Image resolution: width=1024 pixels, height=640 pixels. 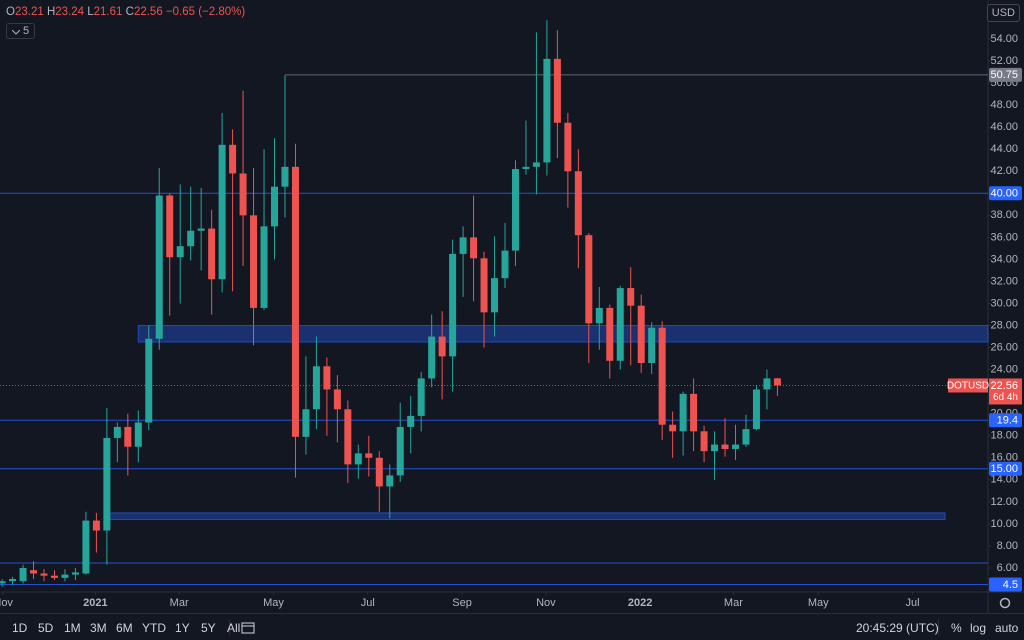 I want to click on y-tick-label: 26.00, so click(x=1004, y=347).